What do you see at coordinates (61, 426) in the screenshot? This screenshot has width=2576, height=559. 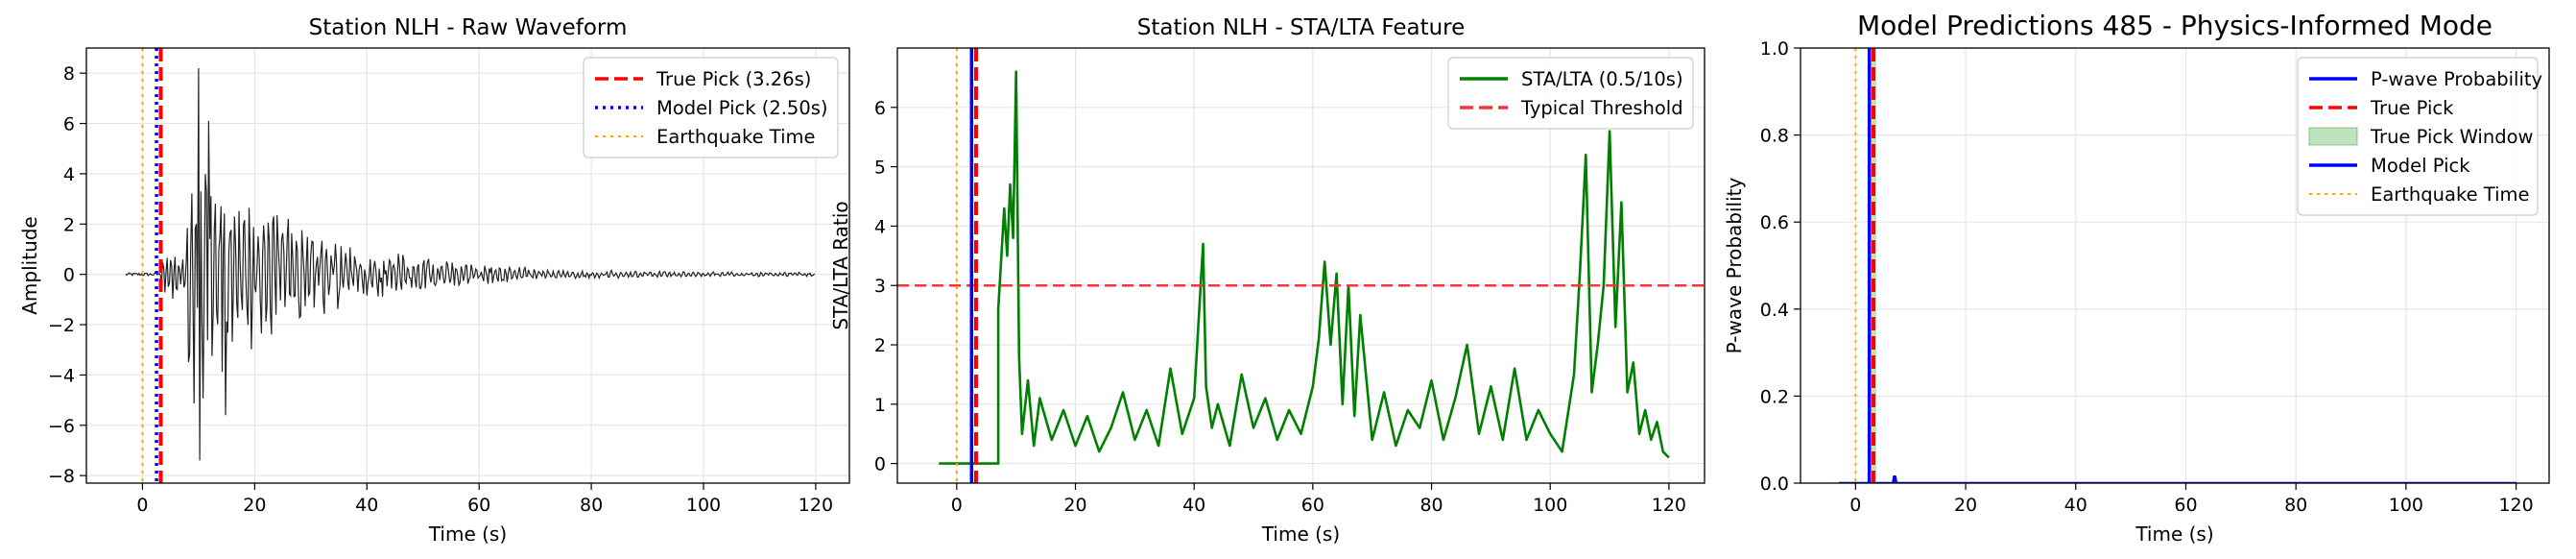 I see `y-tick-label: −6` at bounding box center [61, 426].